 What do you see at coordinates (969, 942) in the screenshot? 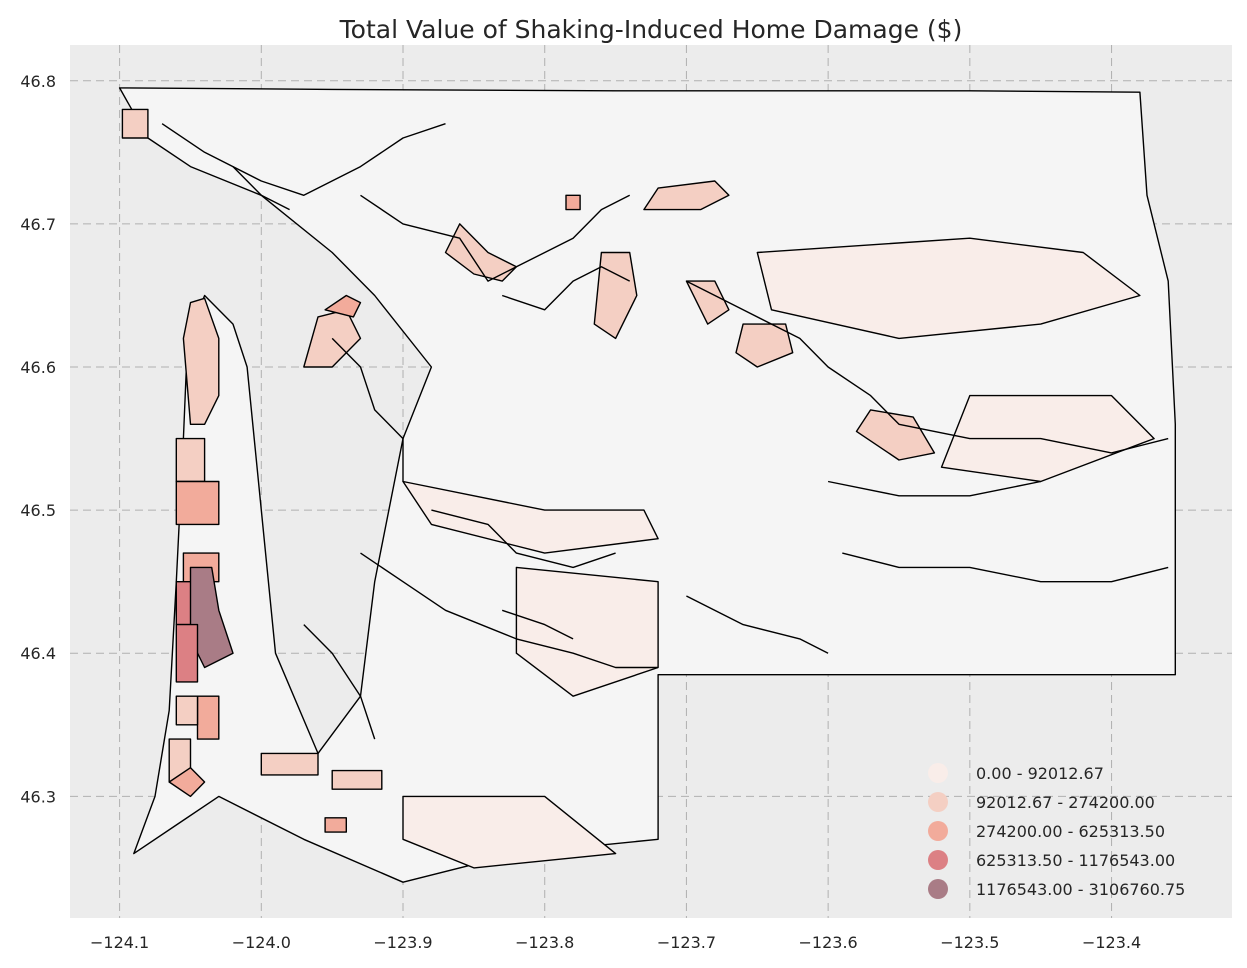
I see `x-tick-label: −123.5` at bounding box center [969, 942].